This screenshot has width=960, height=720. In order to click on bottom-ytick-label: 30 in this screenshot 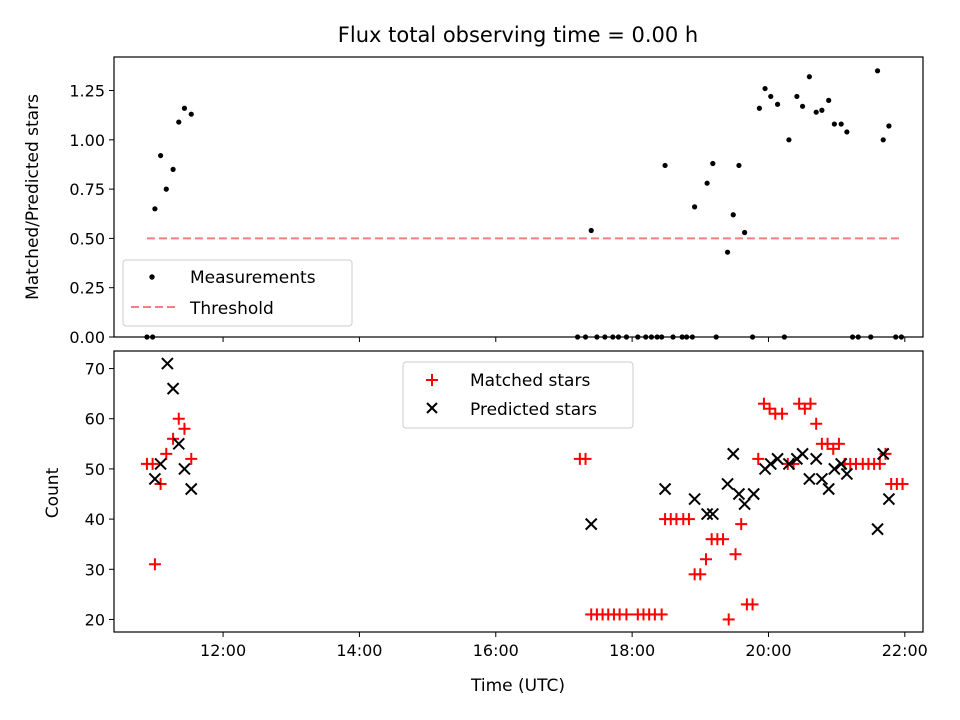, I will do `click(95, 569)`.